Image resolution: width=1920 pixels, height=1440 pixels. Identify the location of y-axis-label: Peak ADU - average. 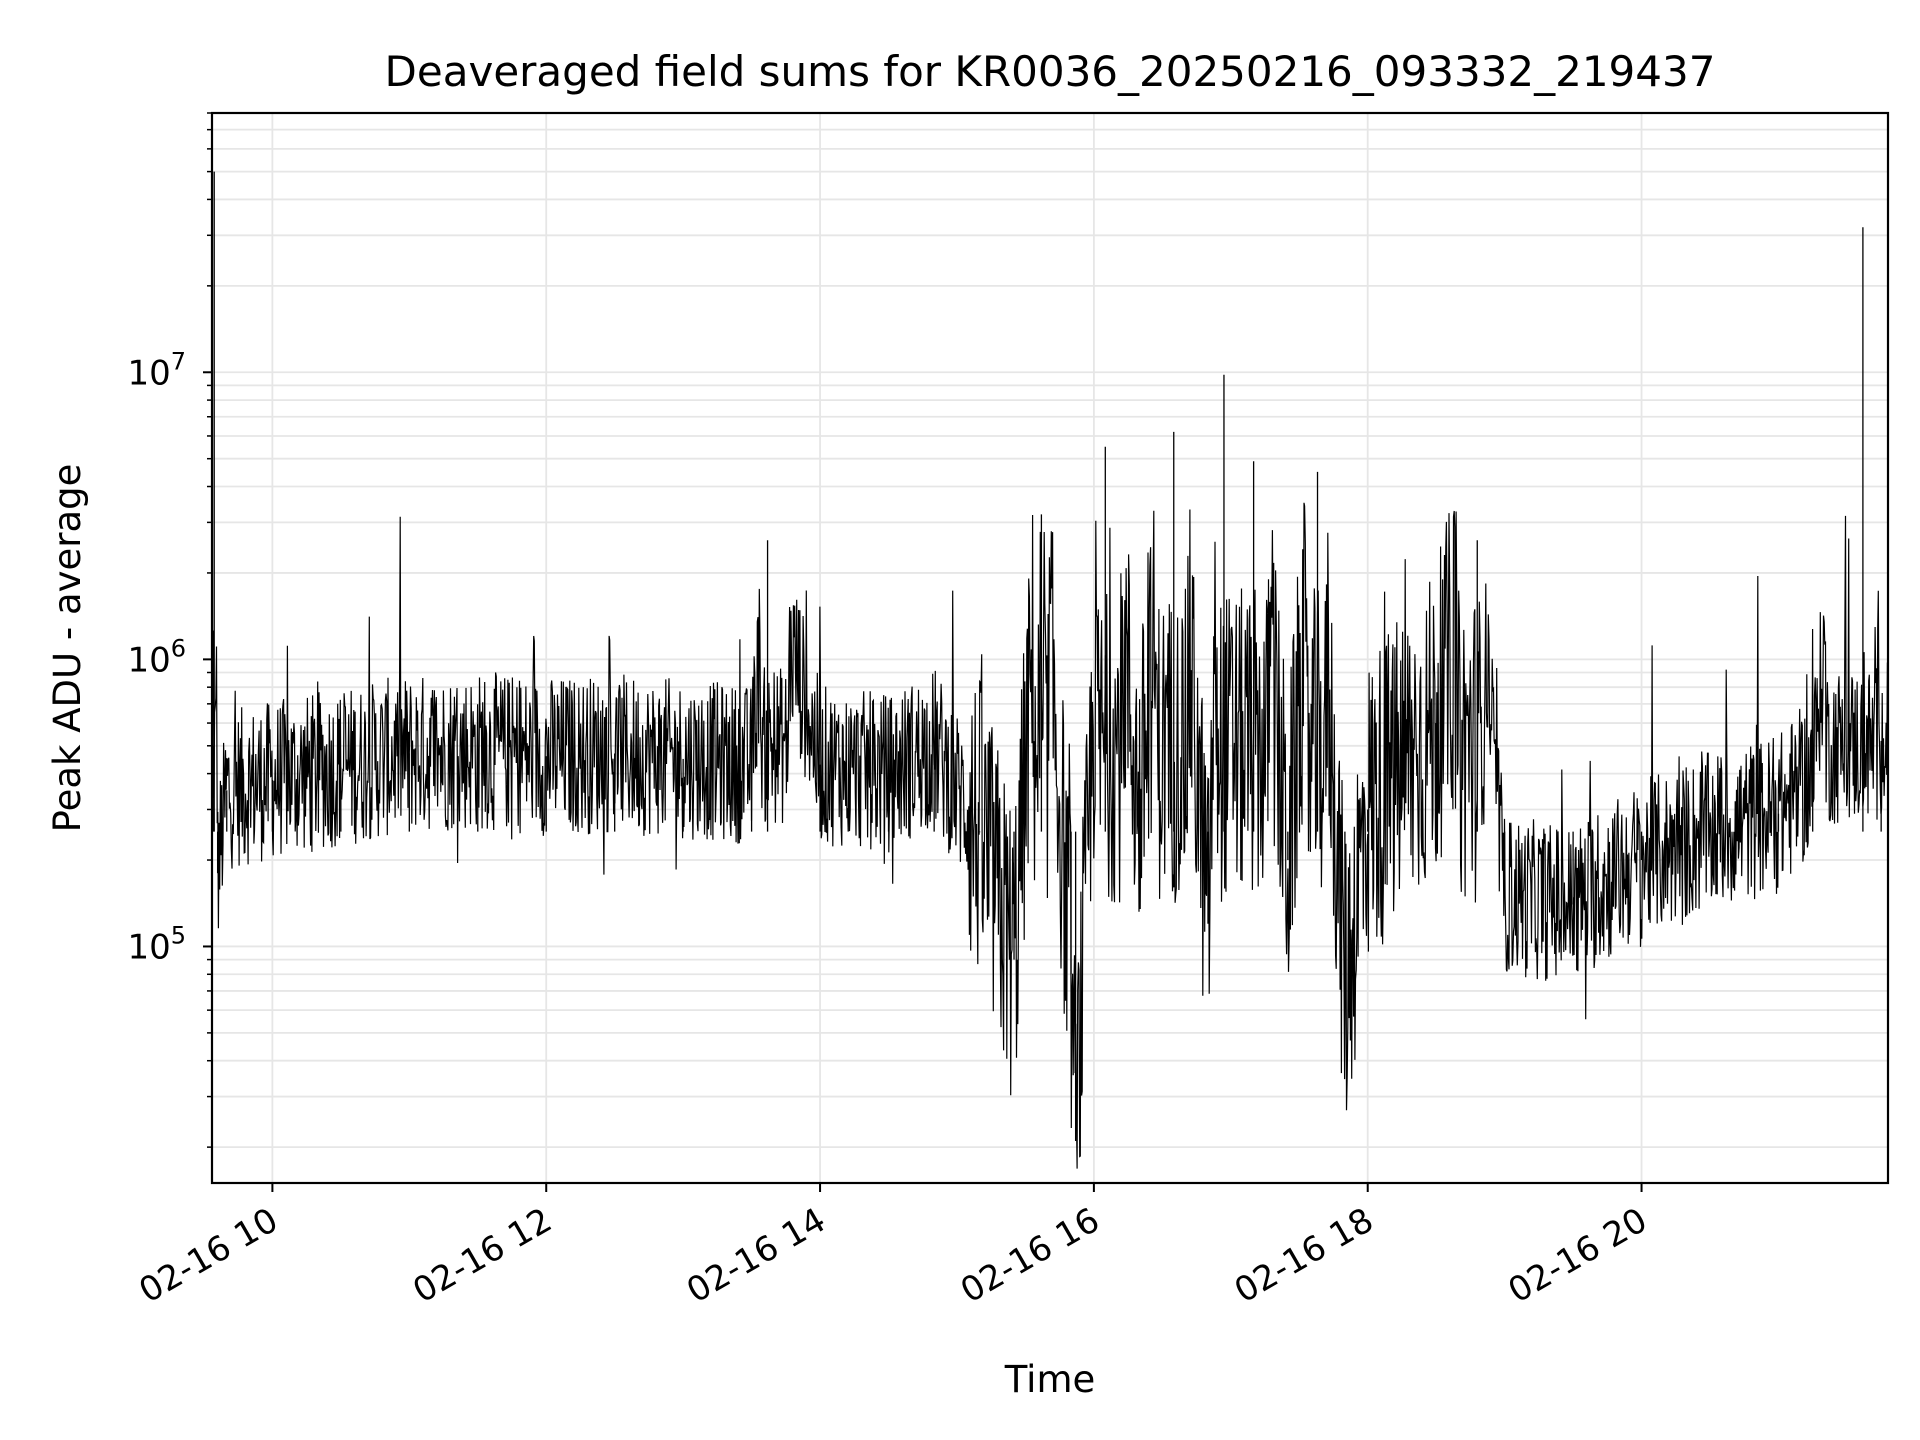
(67, 648).